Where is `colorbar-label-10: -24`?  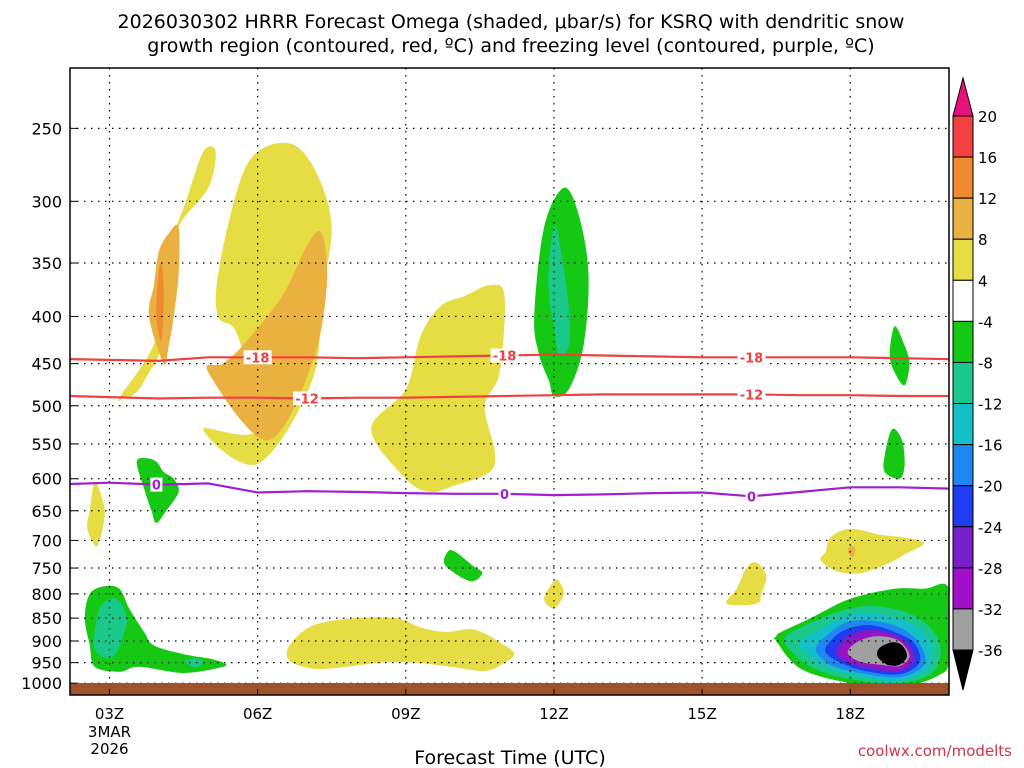
colorbar-label-10: -24 is located at coordinates (990, 528).